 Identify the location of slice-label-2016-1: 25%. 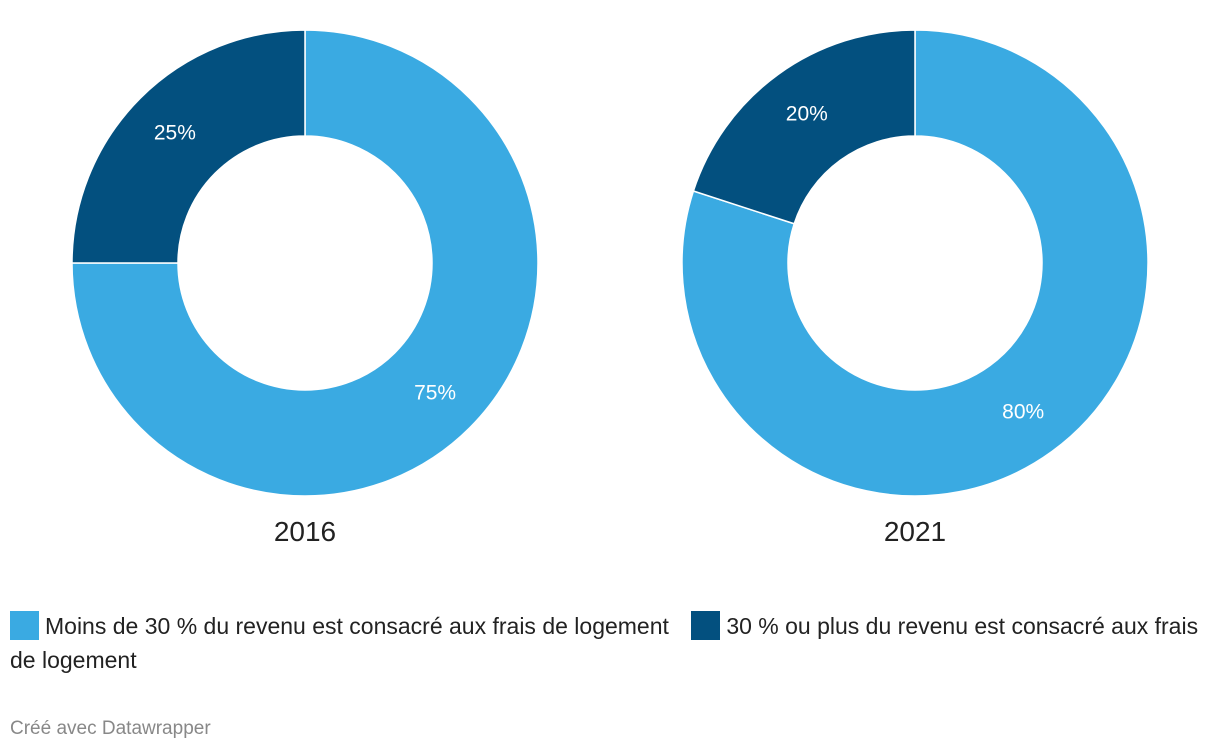
(175, 132).